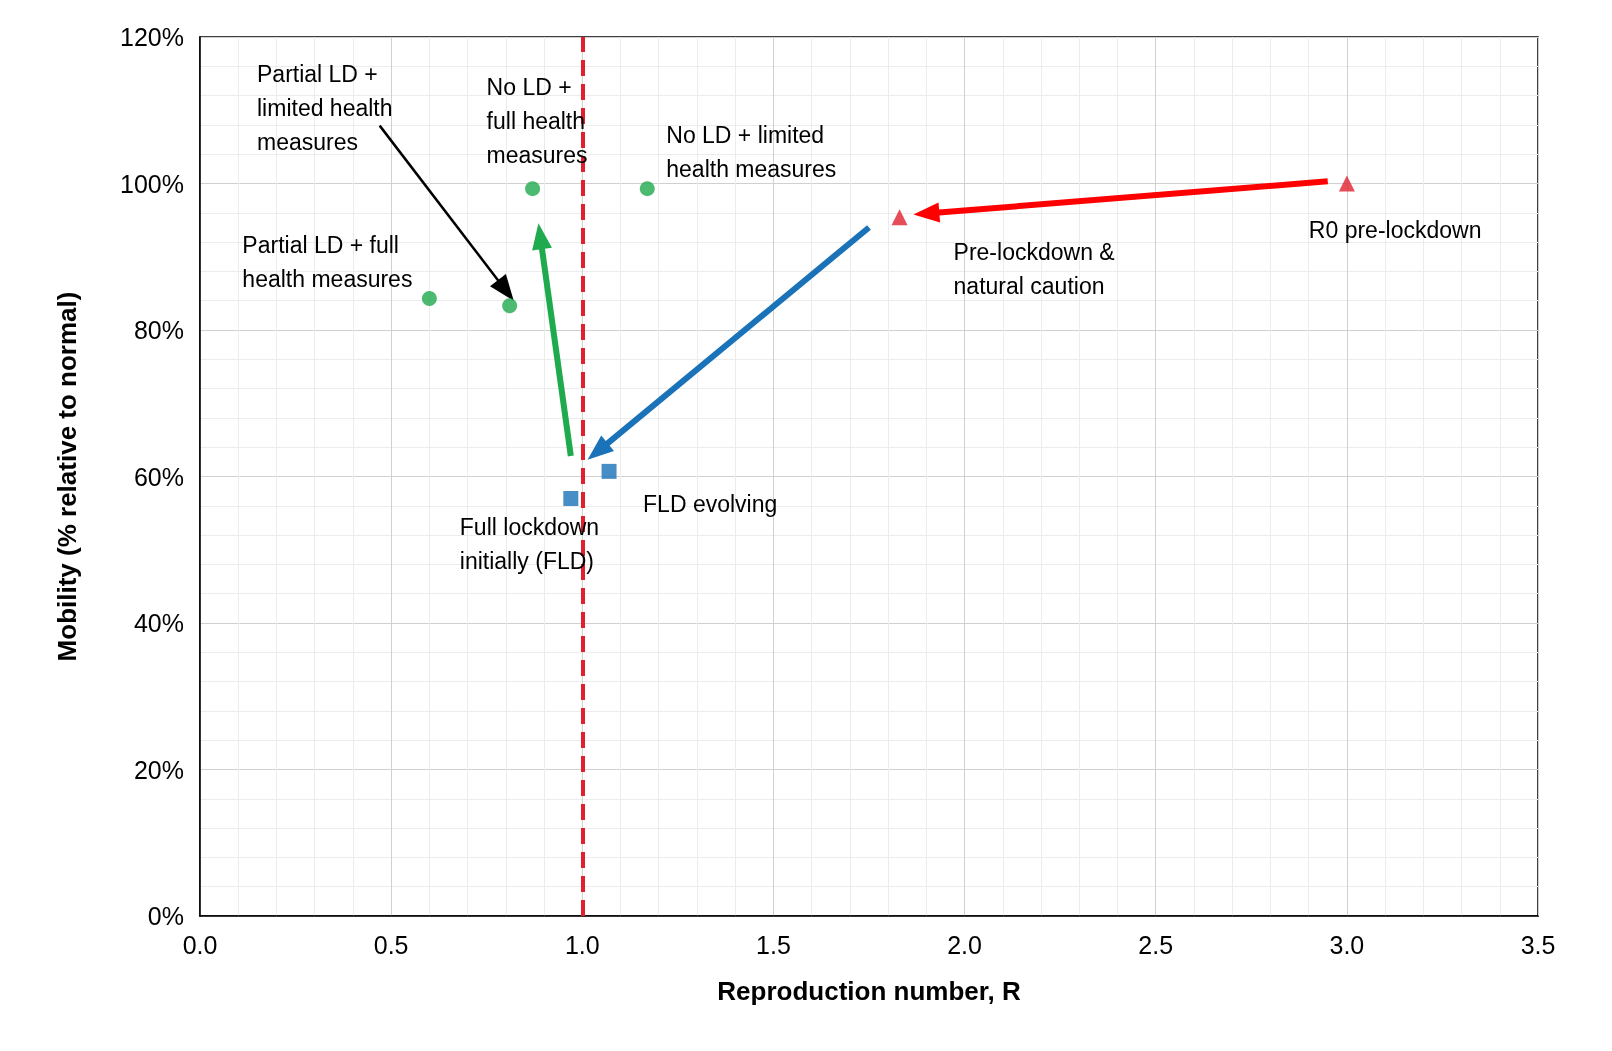  Describe the element at coordinates (964, 944) in the screenshot. I see `x-tick-label: 2.0` at that location.